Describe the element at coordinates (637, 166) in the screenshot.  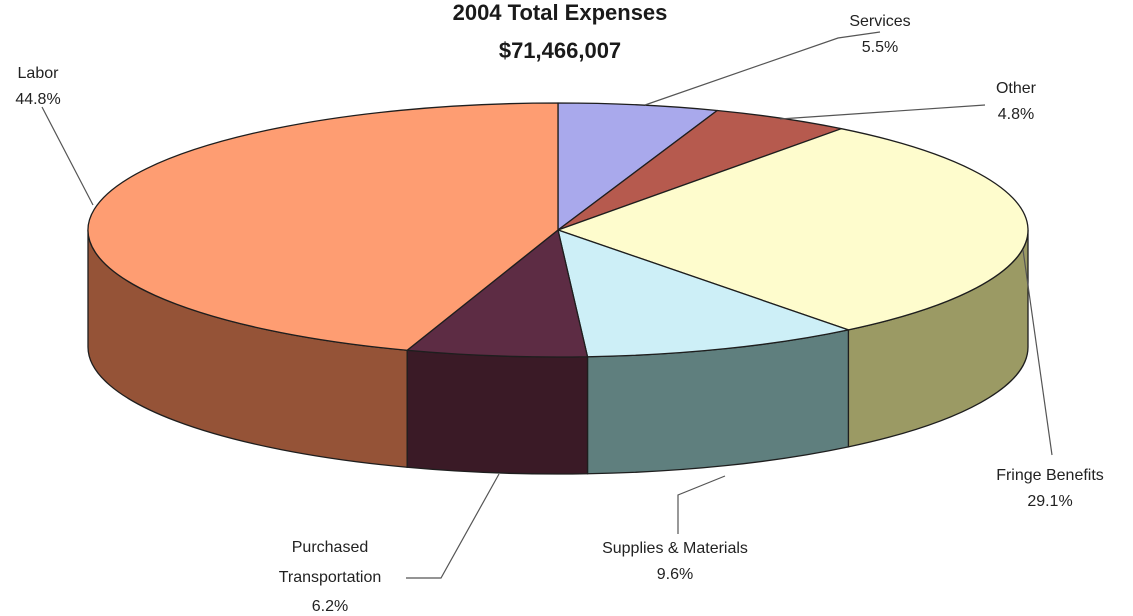
I see `pie-slice-services` at that location.